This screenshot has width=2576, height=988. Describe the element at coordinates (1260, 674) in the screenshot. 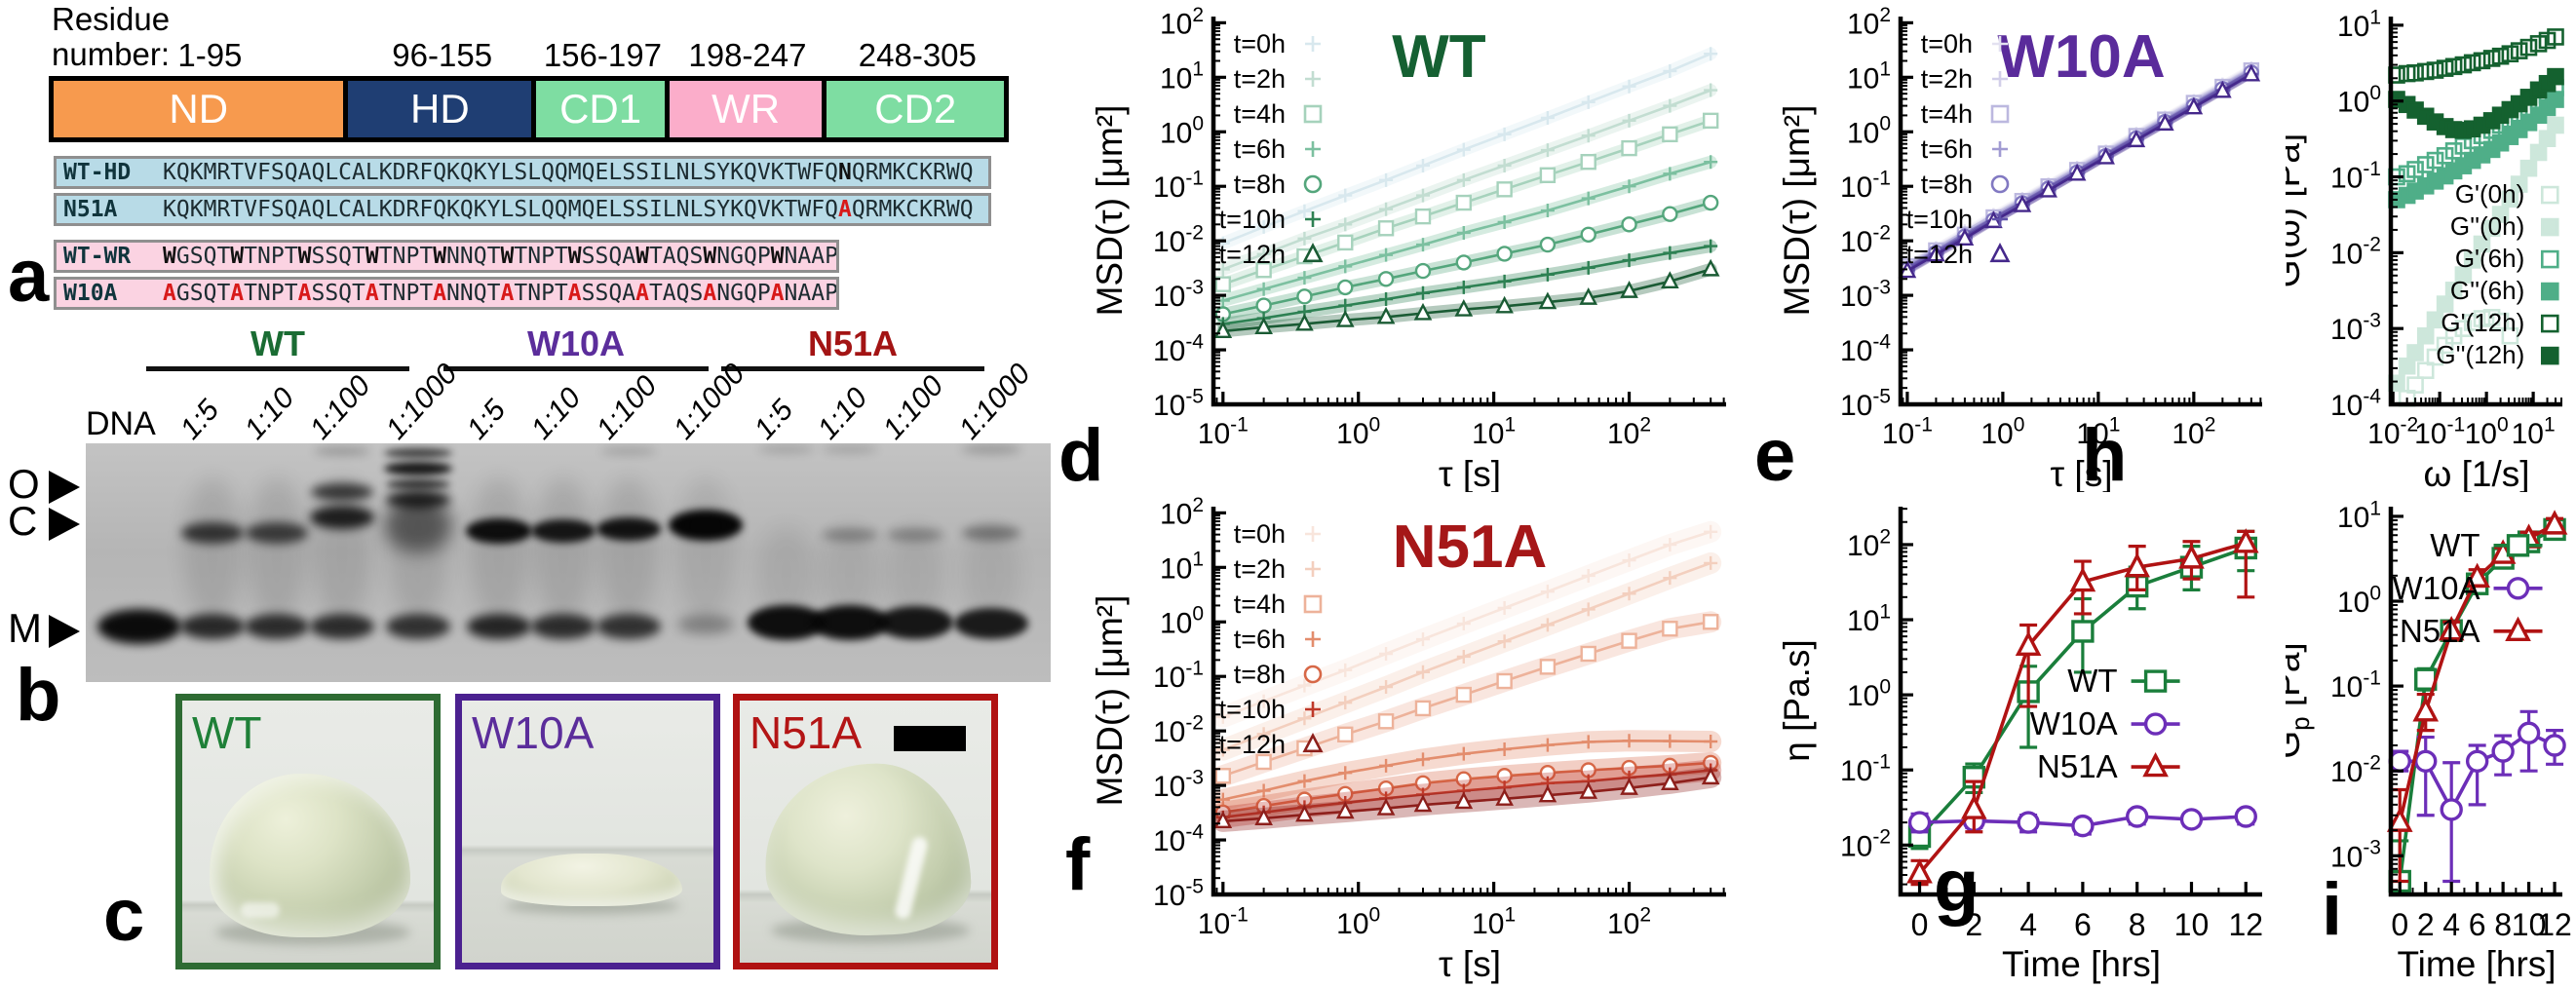

I see `svg-text: t=8h` at that location.